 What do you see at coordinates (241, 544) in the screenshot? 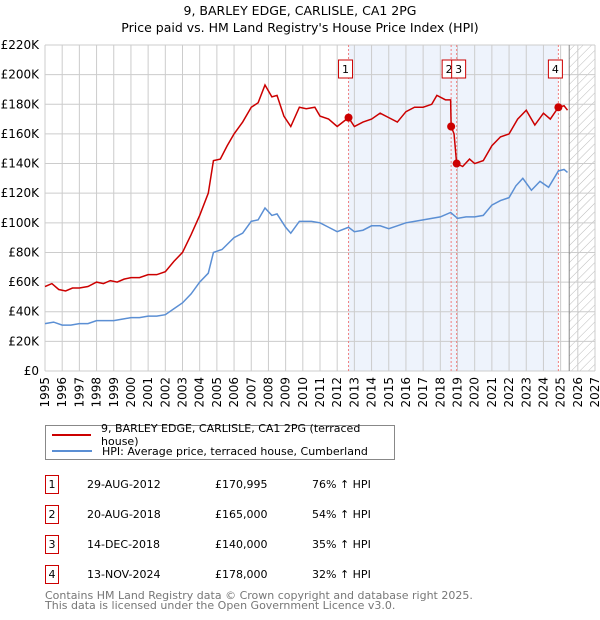
I see `sale-price: £140,000` at bounding box center [241, 544].